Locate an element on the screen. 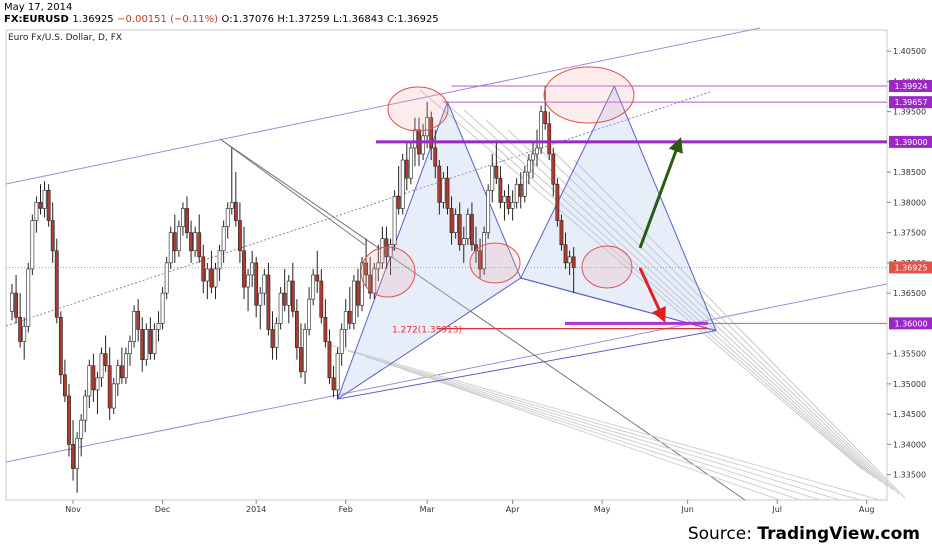 This screenshot has height=550, width=932. price-label-box is located at coordinates (910, 102).